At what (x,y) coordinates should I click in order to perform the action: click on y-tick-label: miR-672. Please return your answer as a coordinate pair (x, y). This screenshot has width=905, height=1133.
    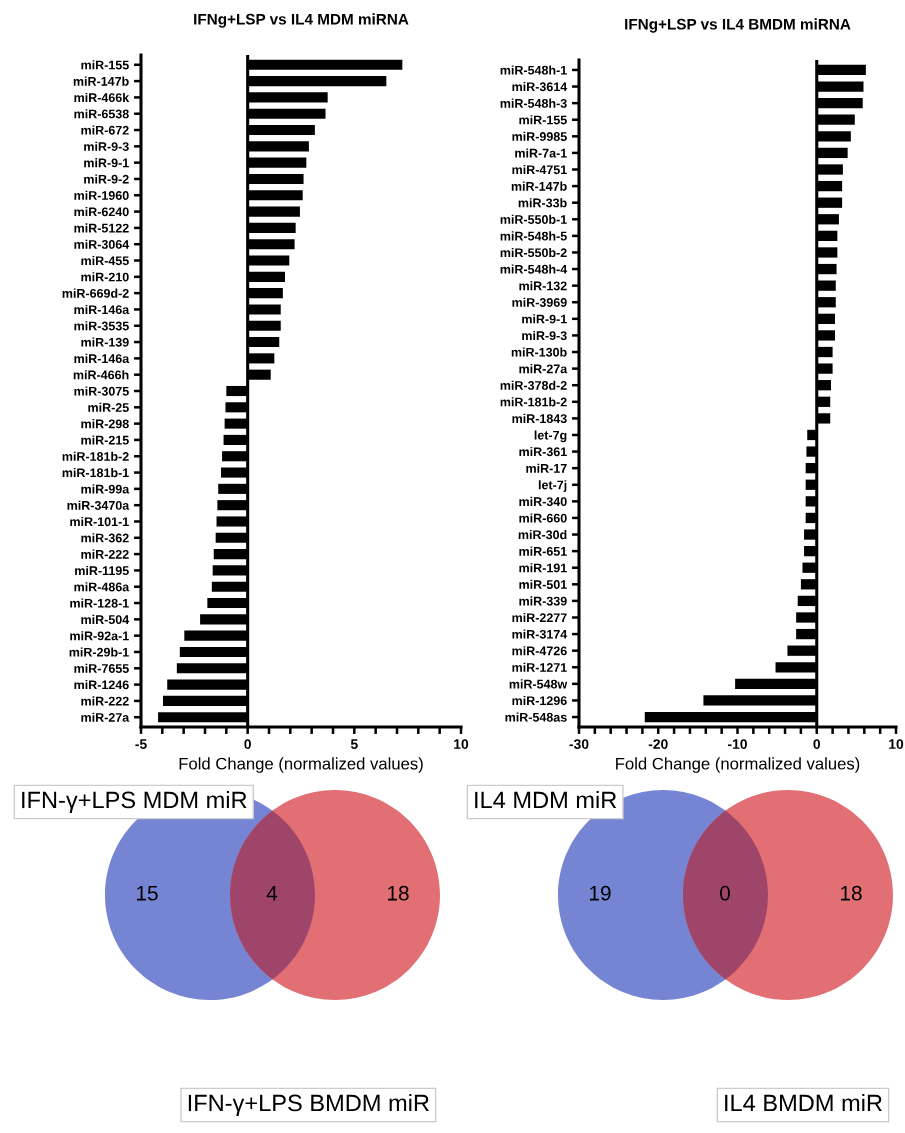
    Looking at the image, I should click on (105, 130).